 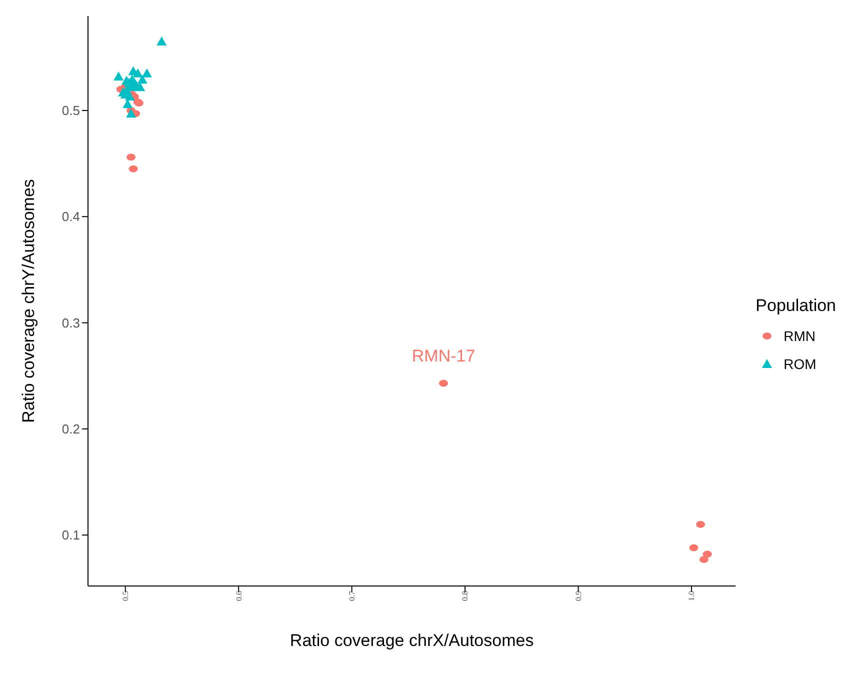 What do you see at coordinates (578, 596) in the screenshot?
I see `x-tick-label: 0.9` at bounding box center [578, 596].